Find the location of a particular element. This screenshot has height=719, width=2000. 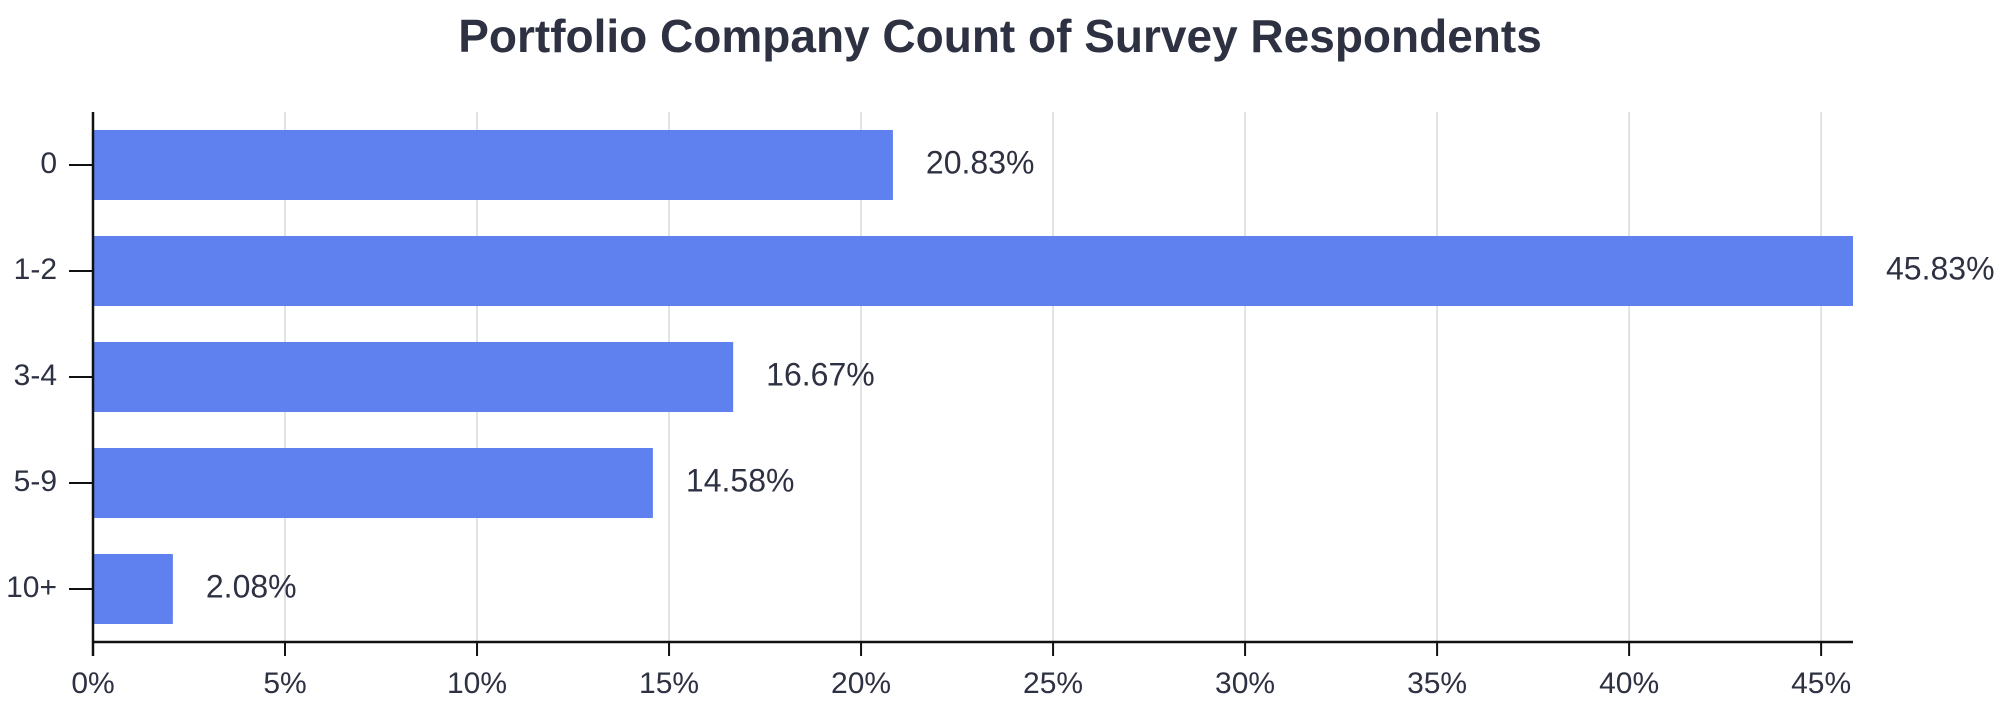

x-tick-label: 30% is located at coordinates (1245, 683).